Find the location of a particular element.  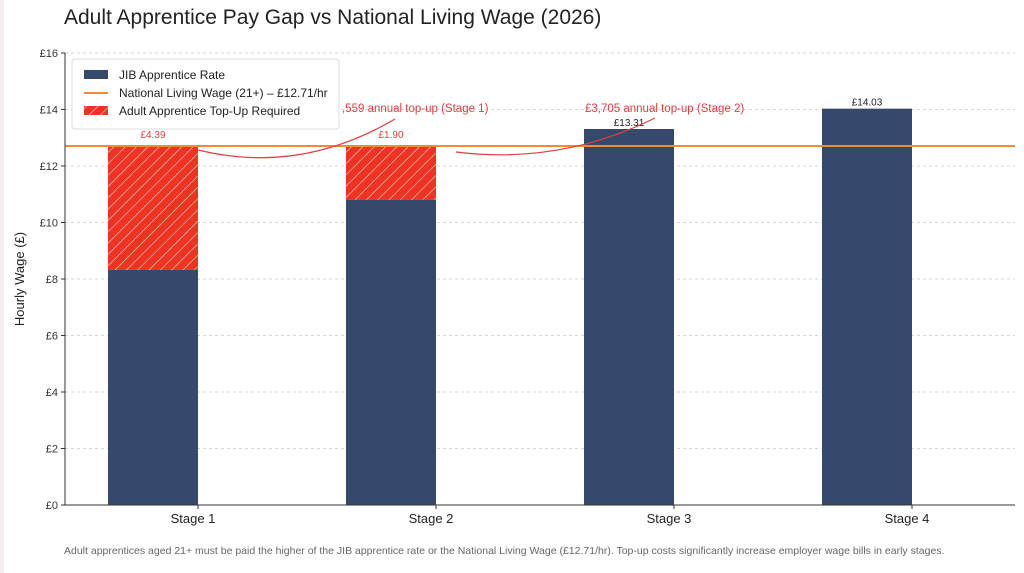

y-tick-label: £14 is located at coordinates (49, 111).